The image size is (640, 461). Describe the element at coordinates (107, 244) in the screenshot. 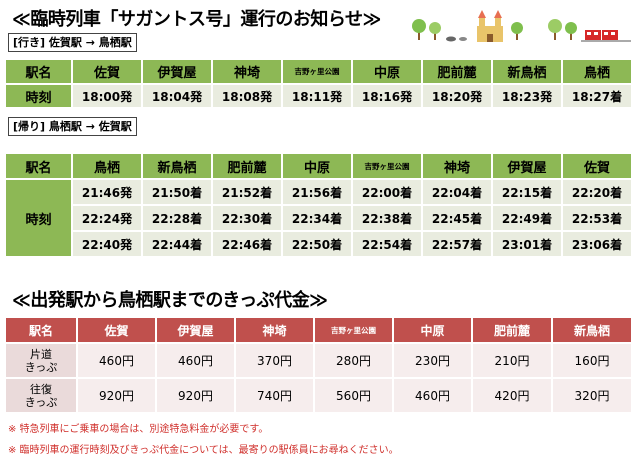

I see `time-cell: 22:40発` at that location.